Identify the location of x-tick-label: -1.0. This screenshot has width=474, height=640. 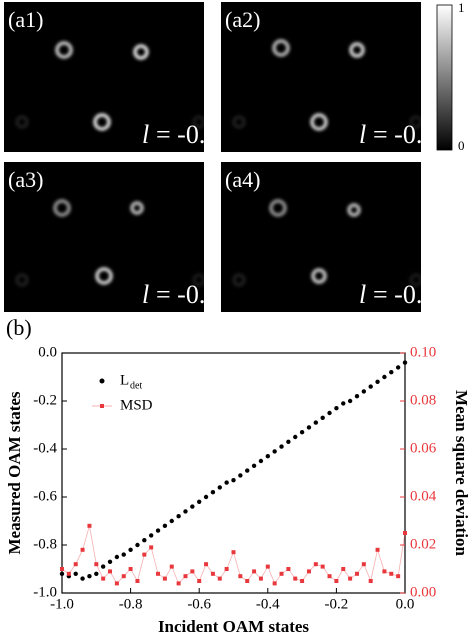
(62, 604).